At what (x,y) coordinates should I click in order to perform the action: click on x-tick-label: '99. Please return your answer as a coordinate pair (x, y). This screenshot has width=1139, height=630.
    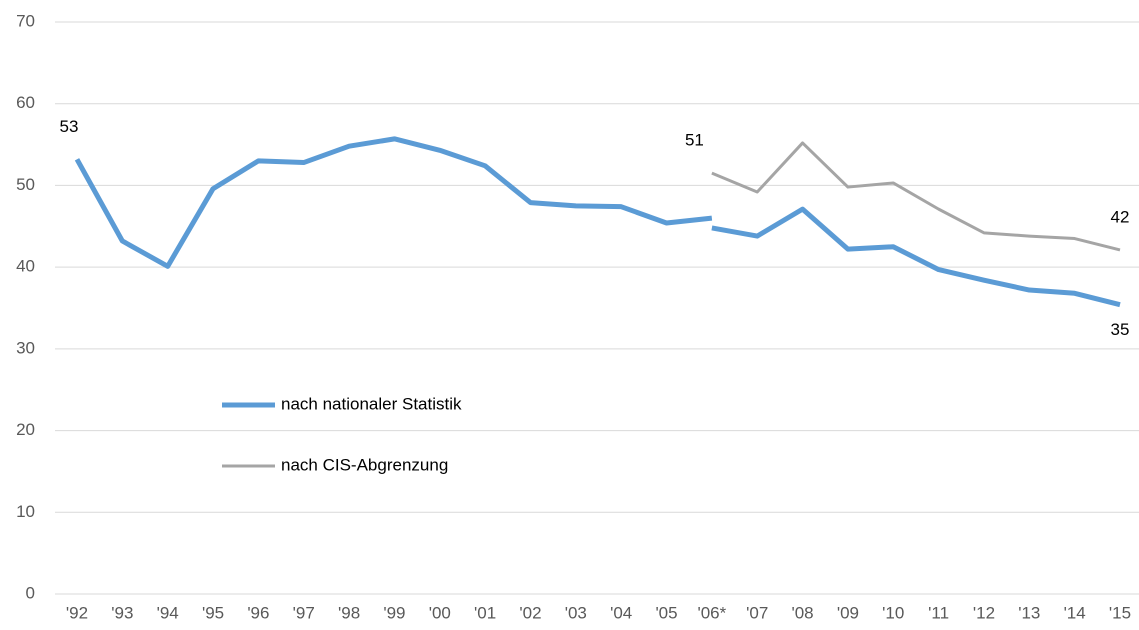
    Looking at the image, I should click on (394, 612).